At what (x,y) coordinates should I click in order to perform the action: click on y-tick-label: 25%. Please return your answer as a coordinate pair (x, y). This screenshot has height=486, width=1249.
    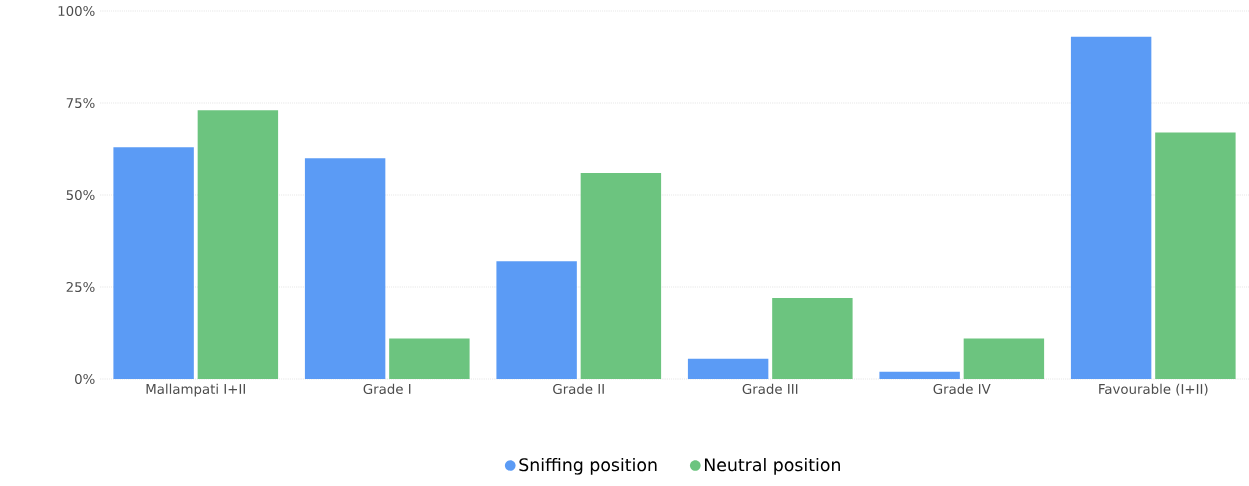
    Looking at the image, I should click on (80, 287).